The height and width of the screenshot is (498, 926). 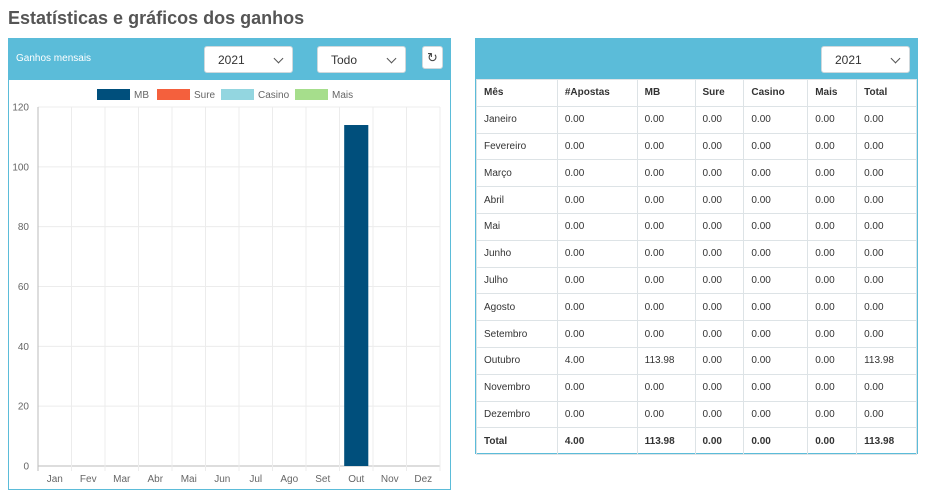 I want to click on table-row: Outubro 4.00 113.98 0.00 0.00 0.00 113.98, so click(x=696, y=360).